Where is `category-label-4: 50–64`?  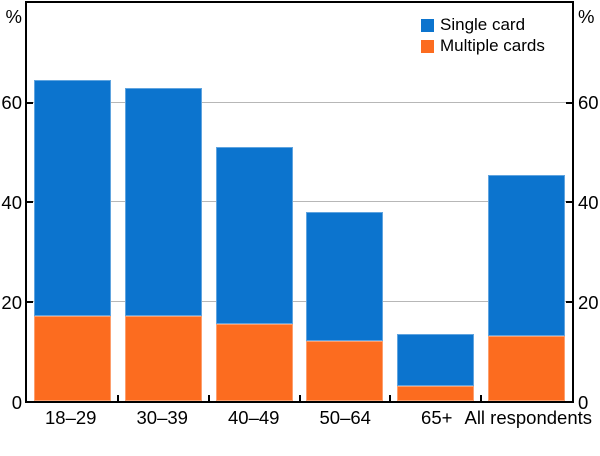
category-label-4: 50–64 is located at coordinates (345, 417).